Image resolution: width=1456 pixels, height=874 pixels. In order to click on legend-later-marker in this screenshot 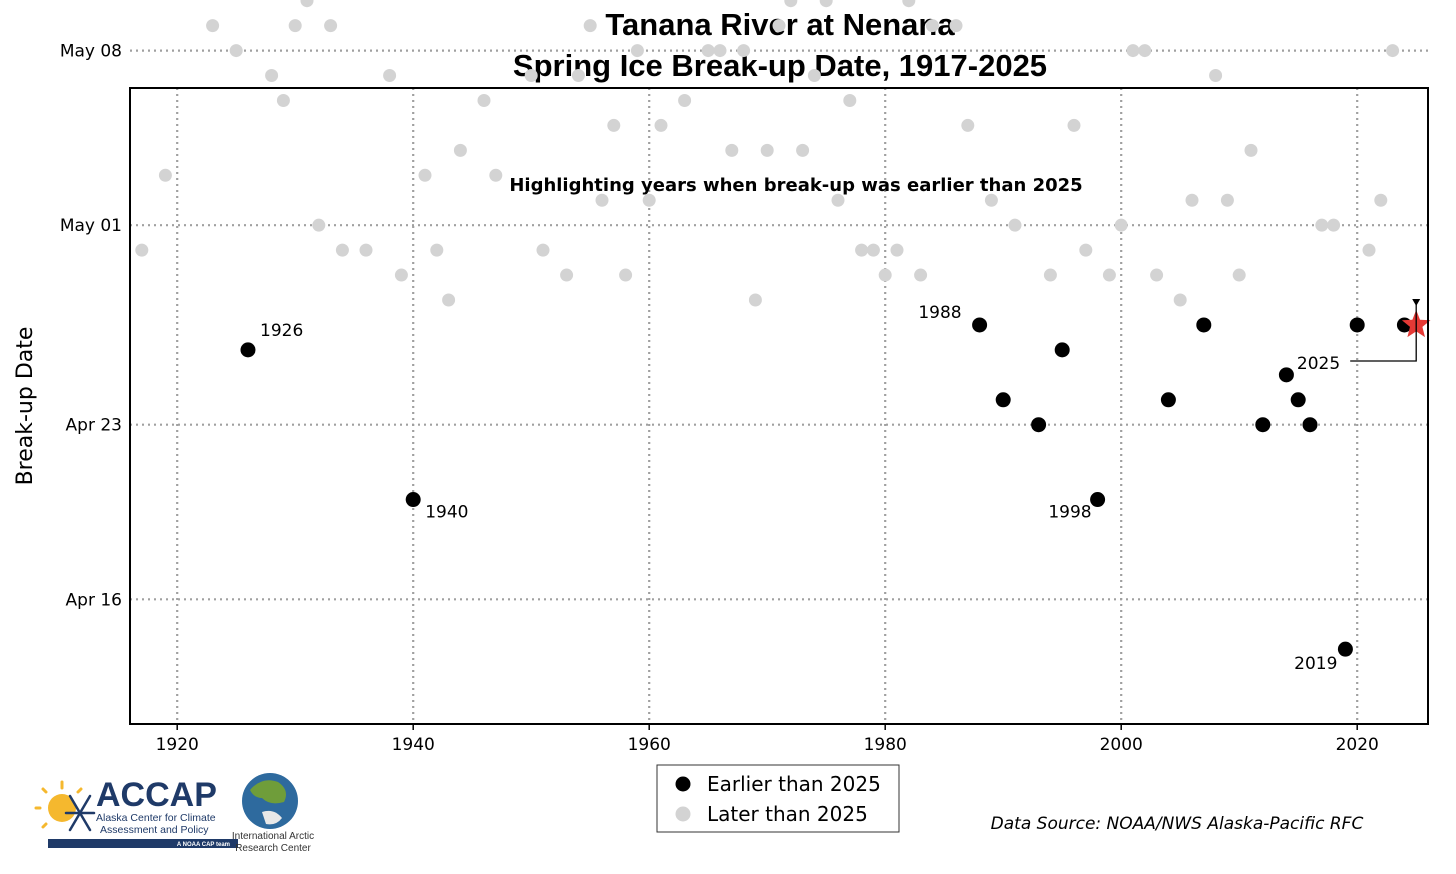, I will do `click(683, 814)`.